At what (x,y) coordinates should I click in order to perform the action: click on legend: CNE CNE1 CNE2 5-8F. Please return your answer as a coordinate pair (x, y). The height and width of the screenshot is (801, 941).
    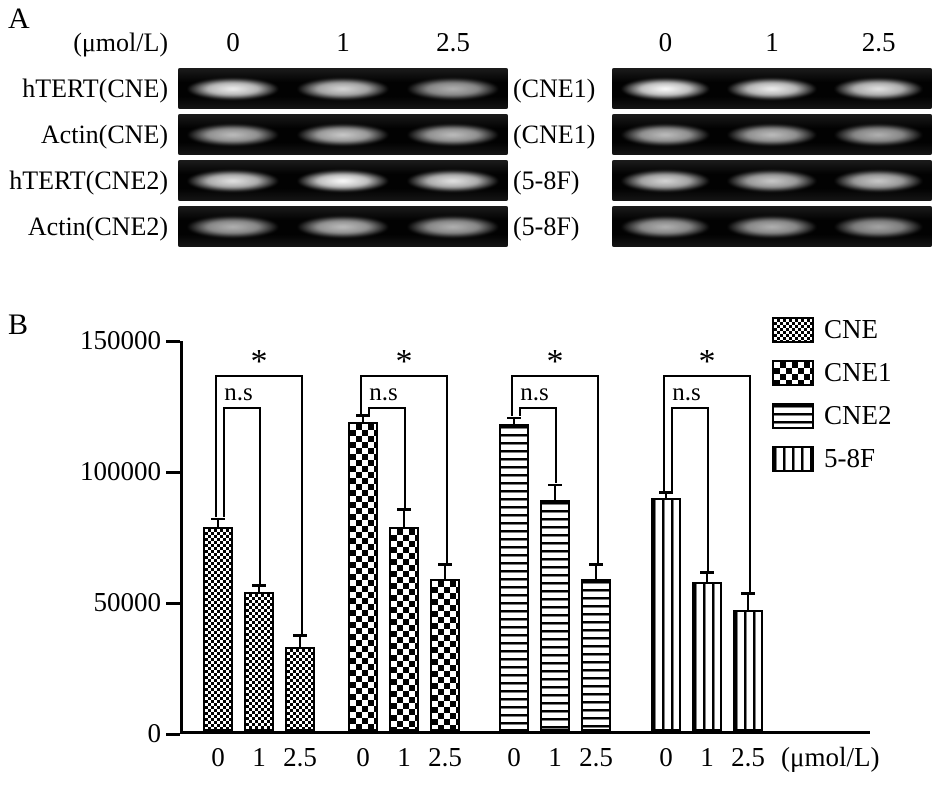
    Looking at the image, I should click on (832, 400).